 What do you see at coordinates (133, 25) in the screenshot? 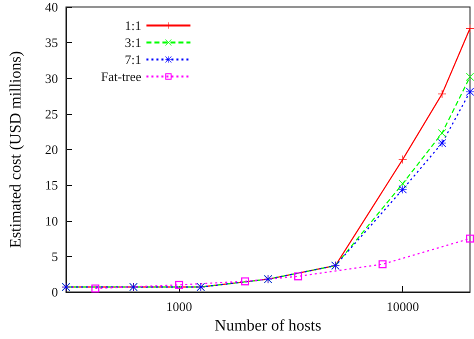
I see `legend-label: 1:1` at bounding box center [133, 25].